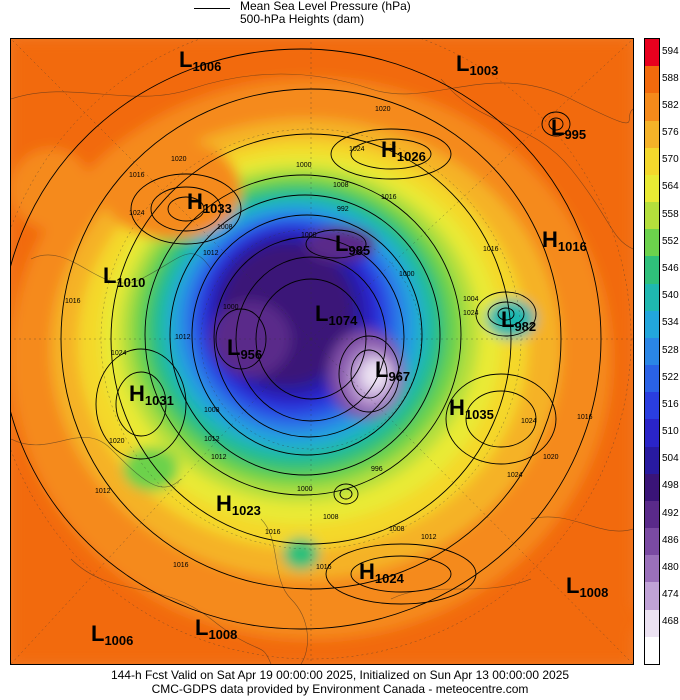 This screenshot has width=680, height=700. I want to click on pressure-center: H1016, so click(564, 240).